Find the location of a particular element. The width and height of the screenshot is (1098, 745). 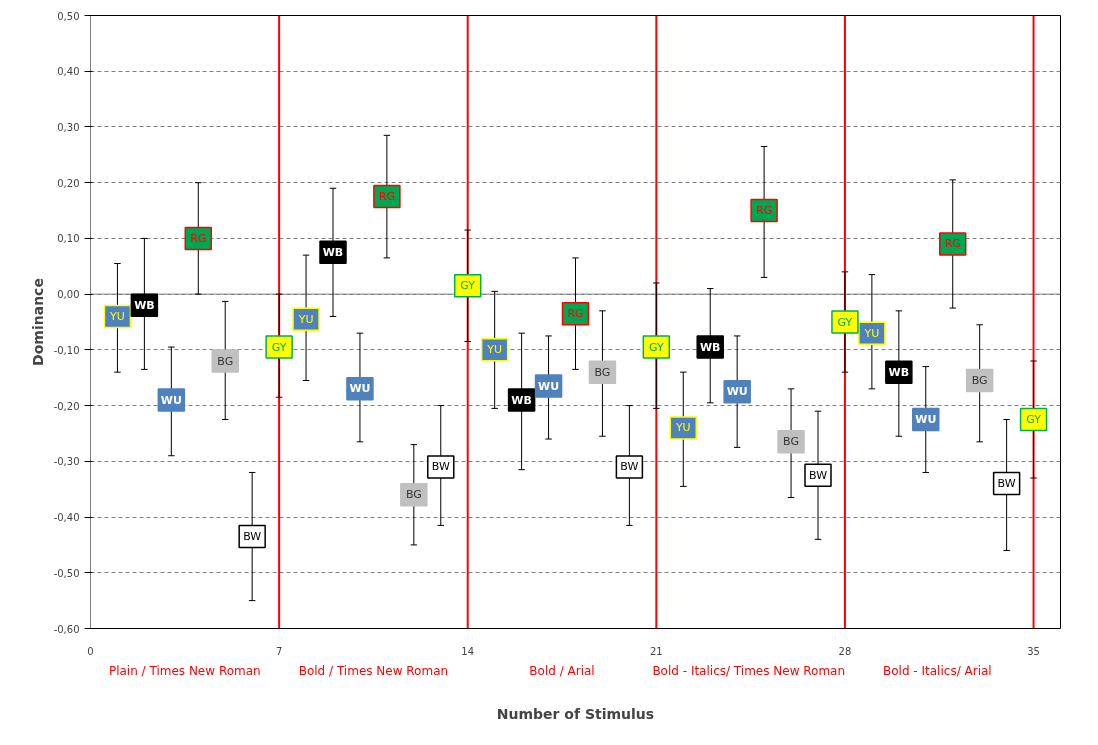

y-tick-label: 0,30 is located at coordinates (68, 127).